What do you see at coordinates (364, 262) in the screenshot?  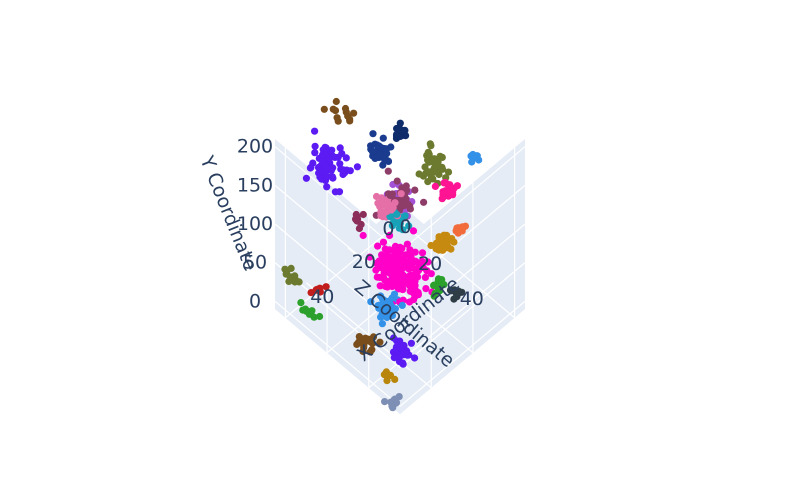 I see `x-tick-label: 20` at bounding box center [364, 262].